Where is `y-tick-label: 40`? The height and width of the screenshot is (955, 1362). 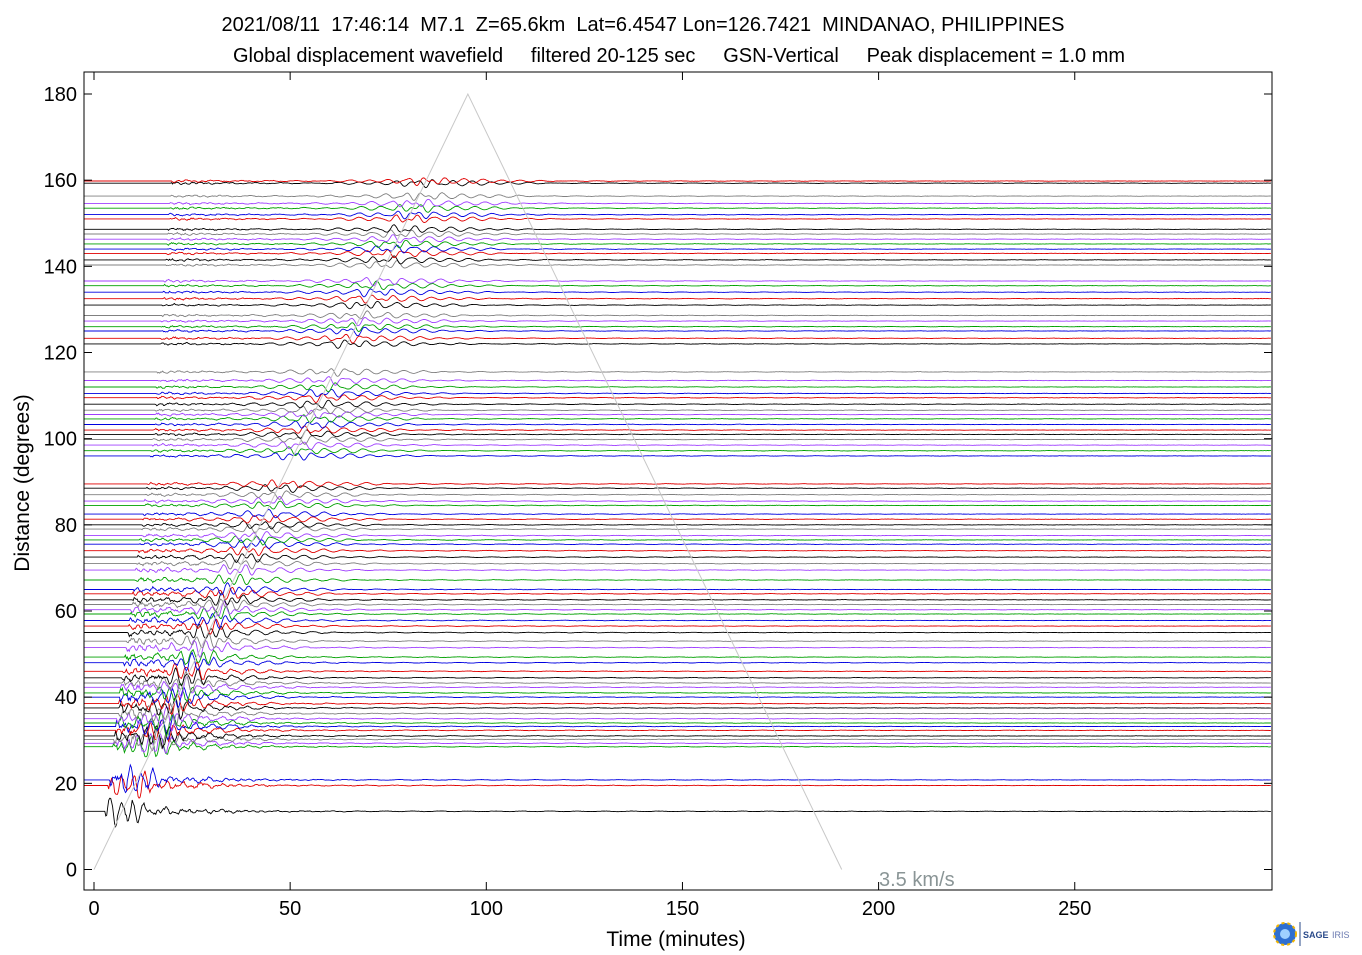 y-tick-label: 40 is located at coordinates (66, 698).